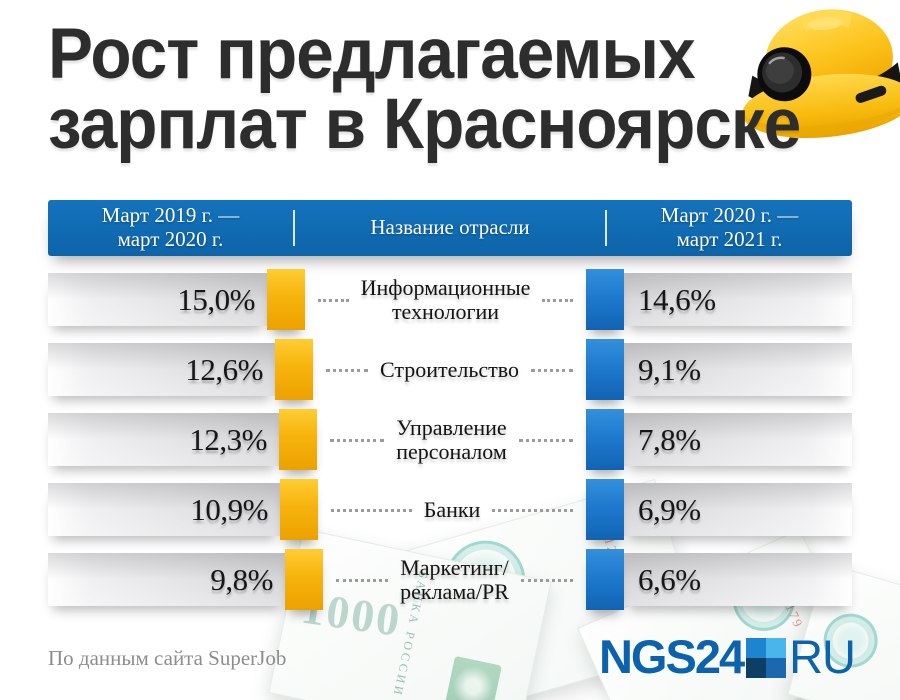  I want to click on industry-label: Информационные технологии, so click(445, 299).